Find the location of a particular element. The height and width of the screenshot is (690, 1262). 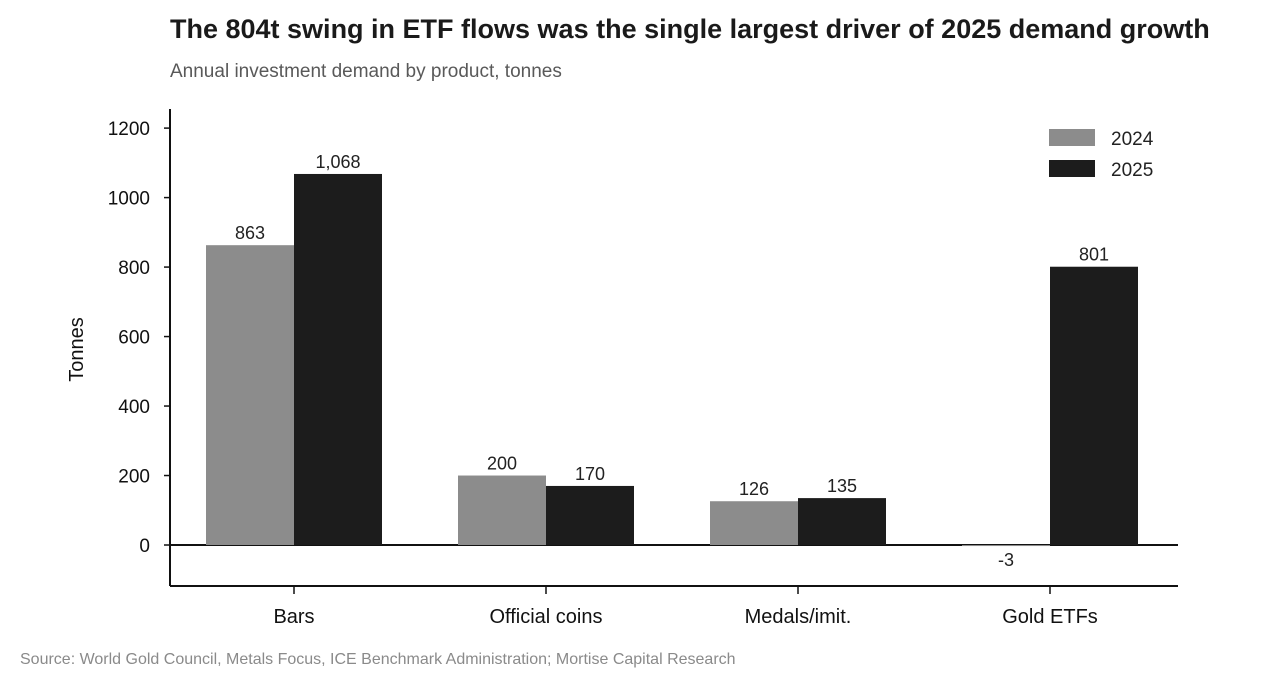

x-tick-label: Official coins is located at coordinates (545, 617).